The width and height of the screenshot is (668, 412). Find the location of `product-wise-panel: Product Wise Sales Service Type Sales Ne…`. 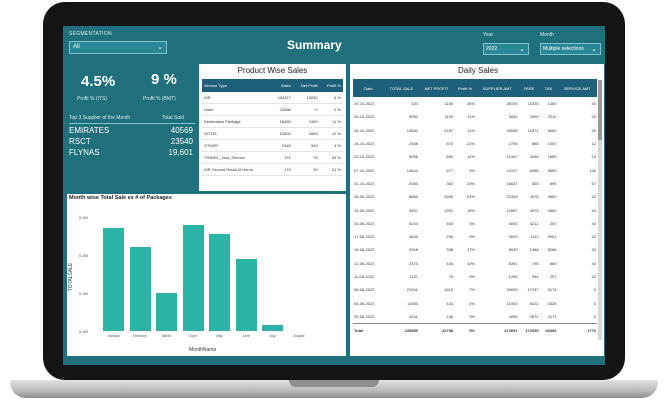

product-wise-panel: Product Wise Sales Service Type Sales Ne… is located at coordinates (272, 127).